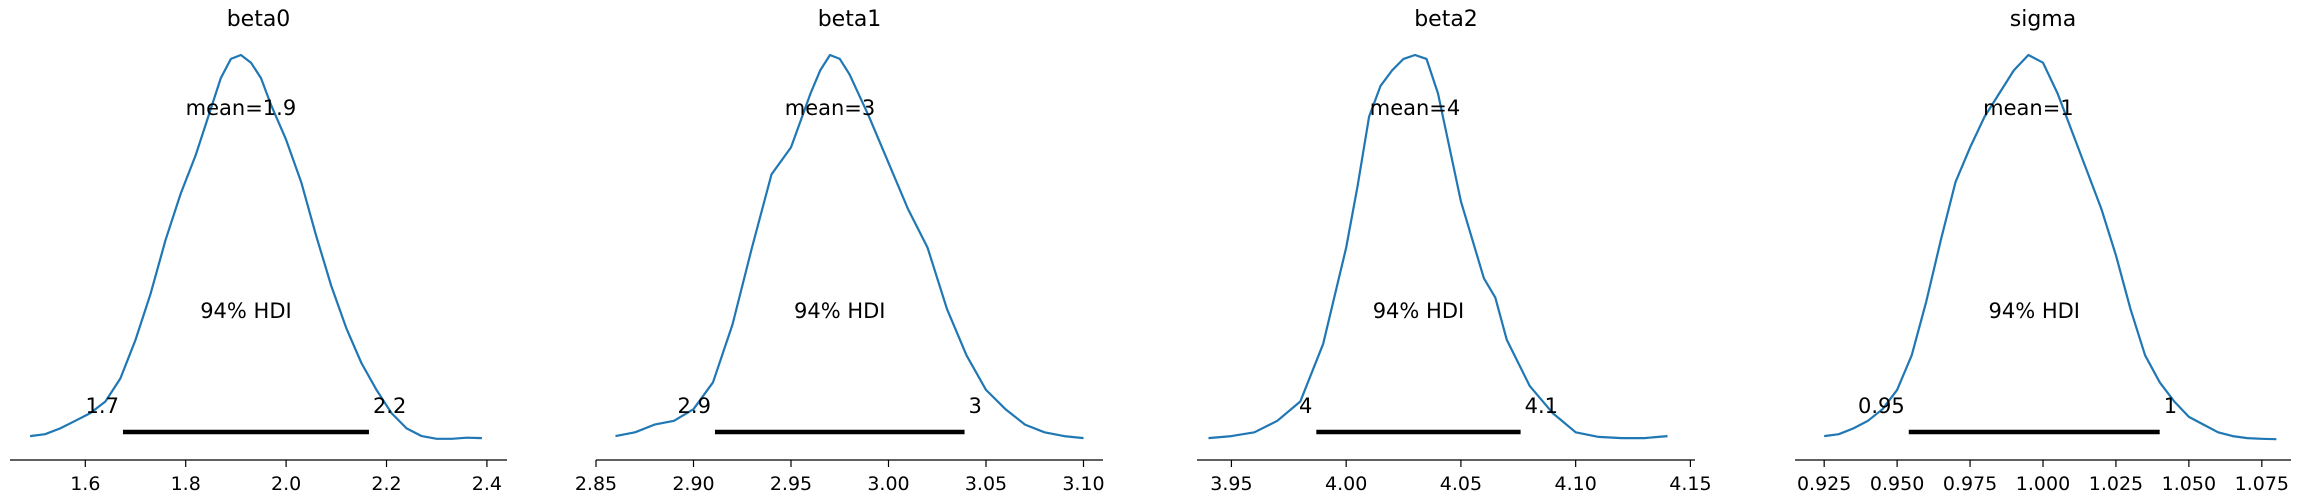 This screenshot has width=2301, height=497. I want to click on panel-title: beta1, so click(850, 19).